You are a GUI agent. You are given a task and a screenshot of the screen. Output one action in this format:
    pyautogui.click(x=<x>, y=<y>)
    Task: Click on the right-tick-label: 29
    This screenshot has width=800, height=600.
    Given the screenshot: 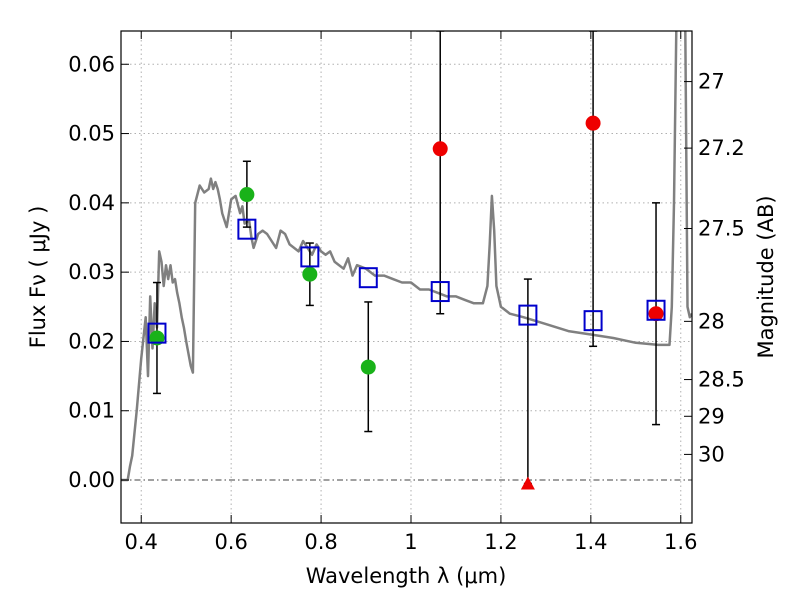 What is the action you would take?
    pyautogui.click(x=711, y=416)
    